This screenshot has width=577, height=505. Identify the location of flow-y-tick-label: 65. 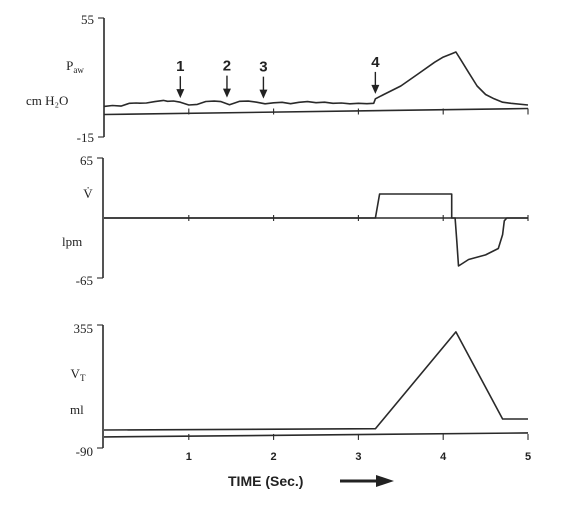
(86, 160).